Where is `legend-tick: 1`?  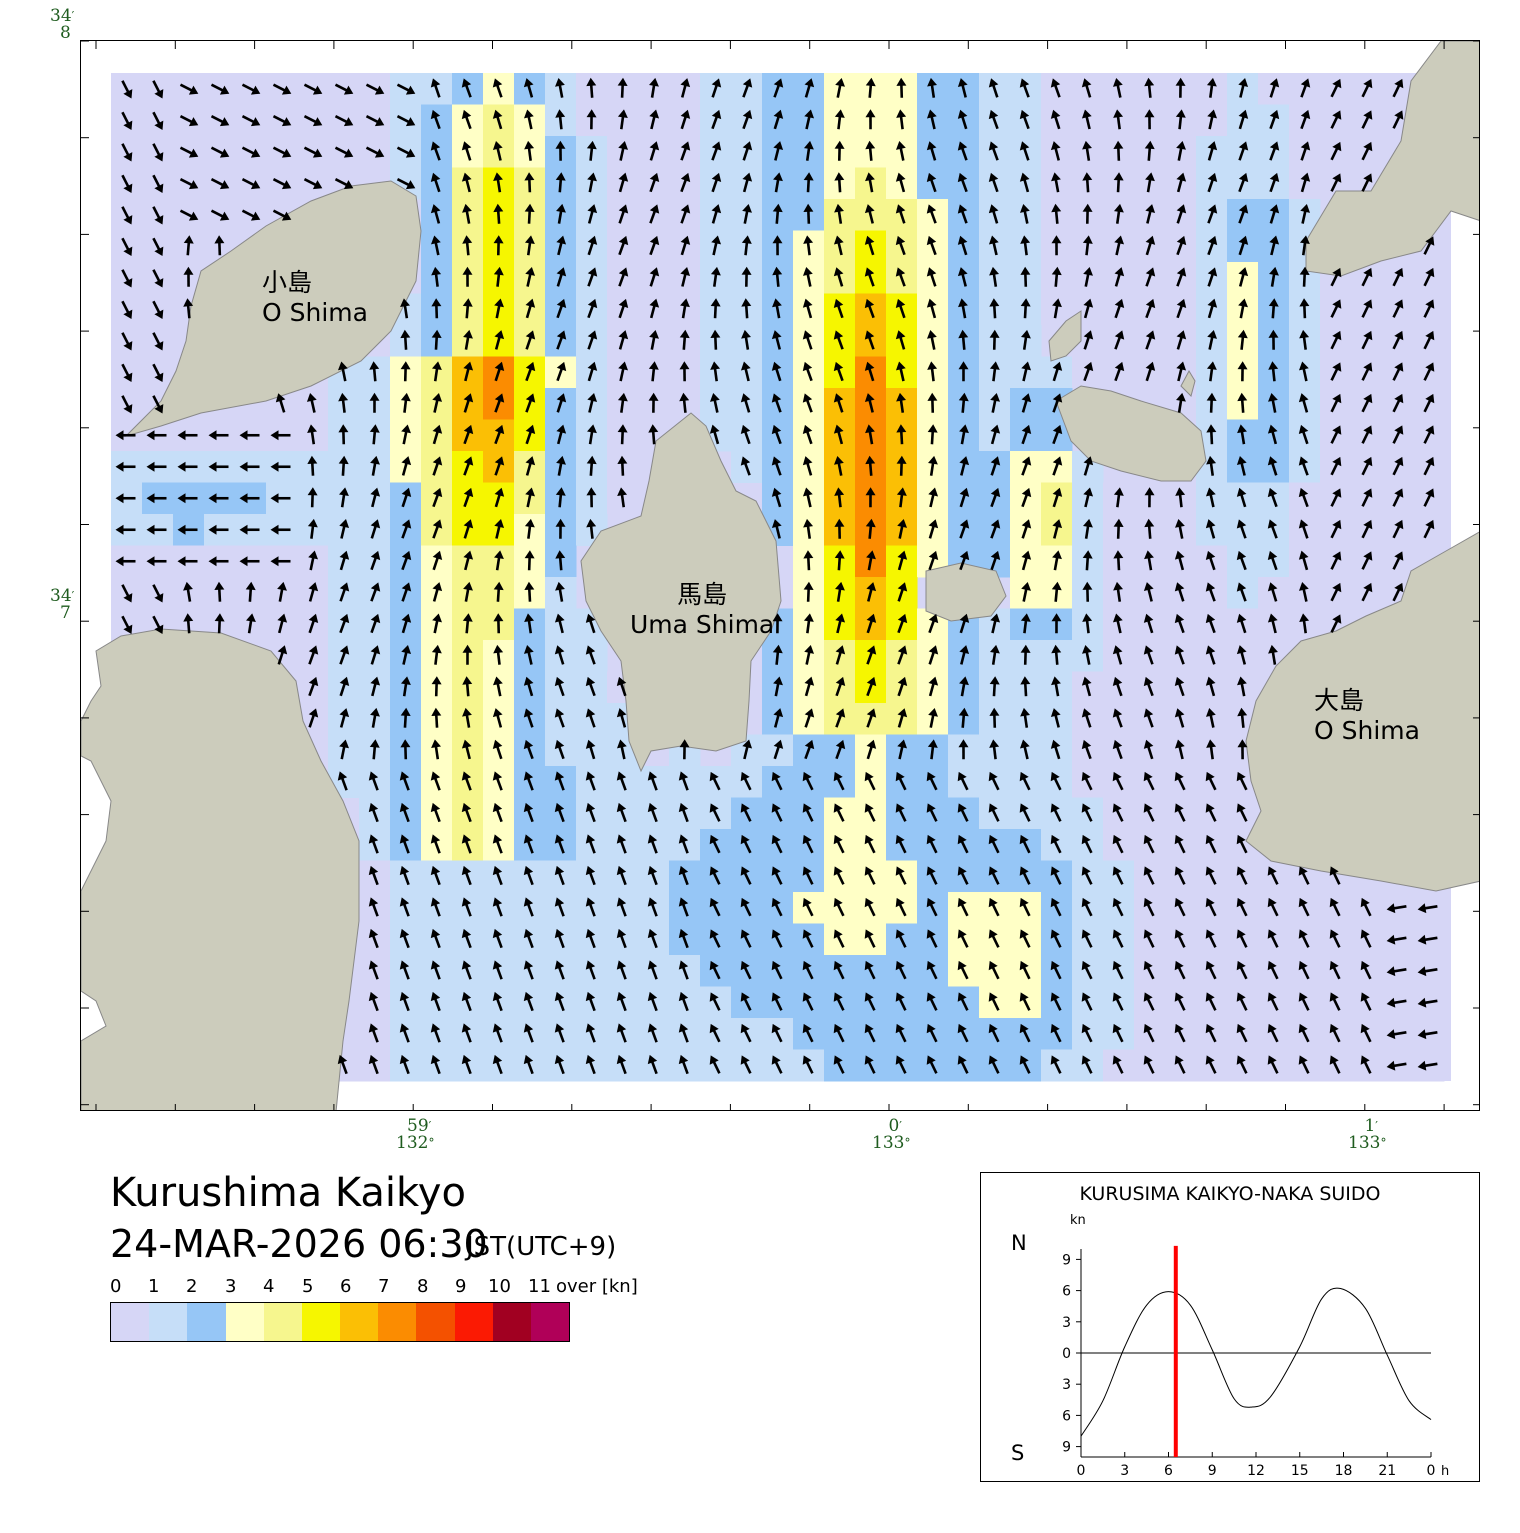
legend-tick: 1 is located at coordinates (154, 1286).